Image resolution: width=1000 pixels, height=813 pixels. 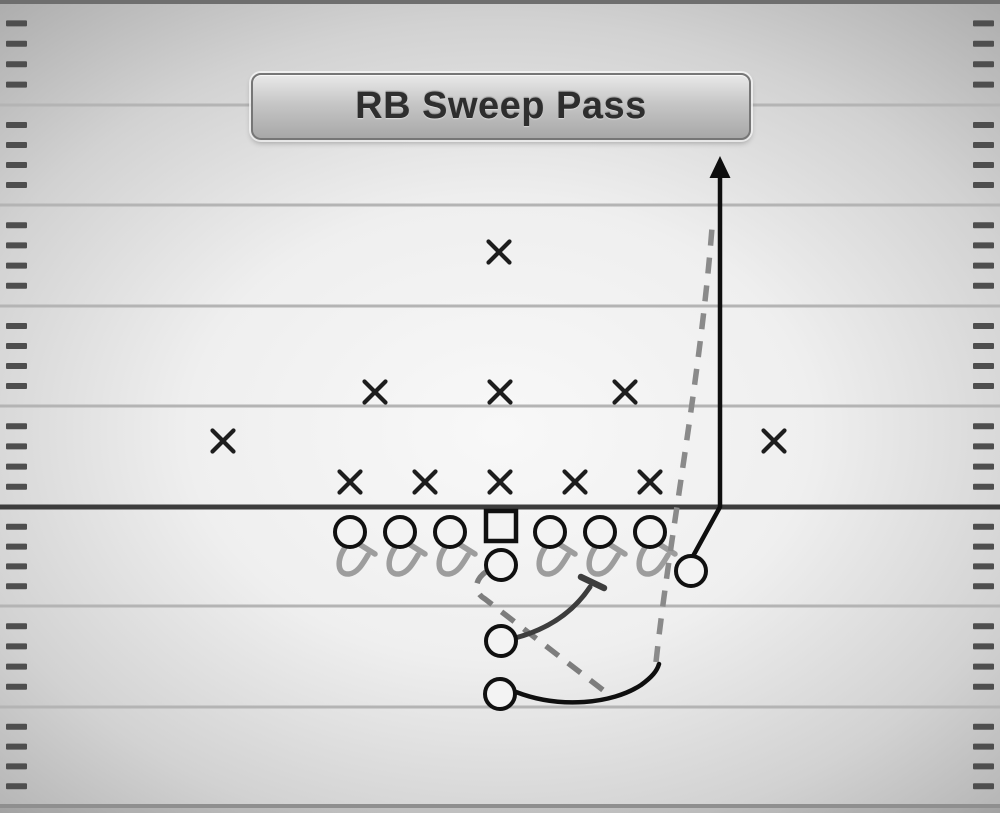 I want to click on play-title: RB Sweep Pass, so click(x=501, y=106).